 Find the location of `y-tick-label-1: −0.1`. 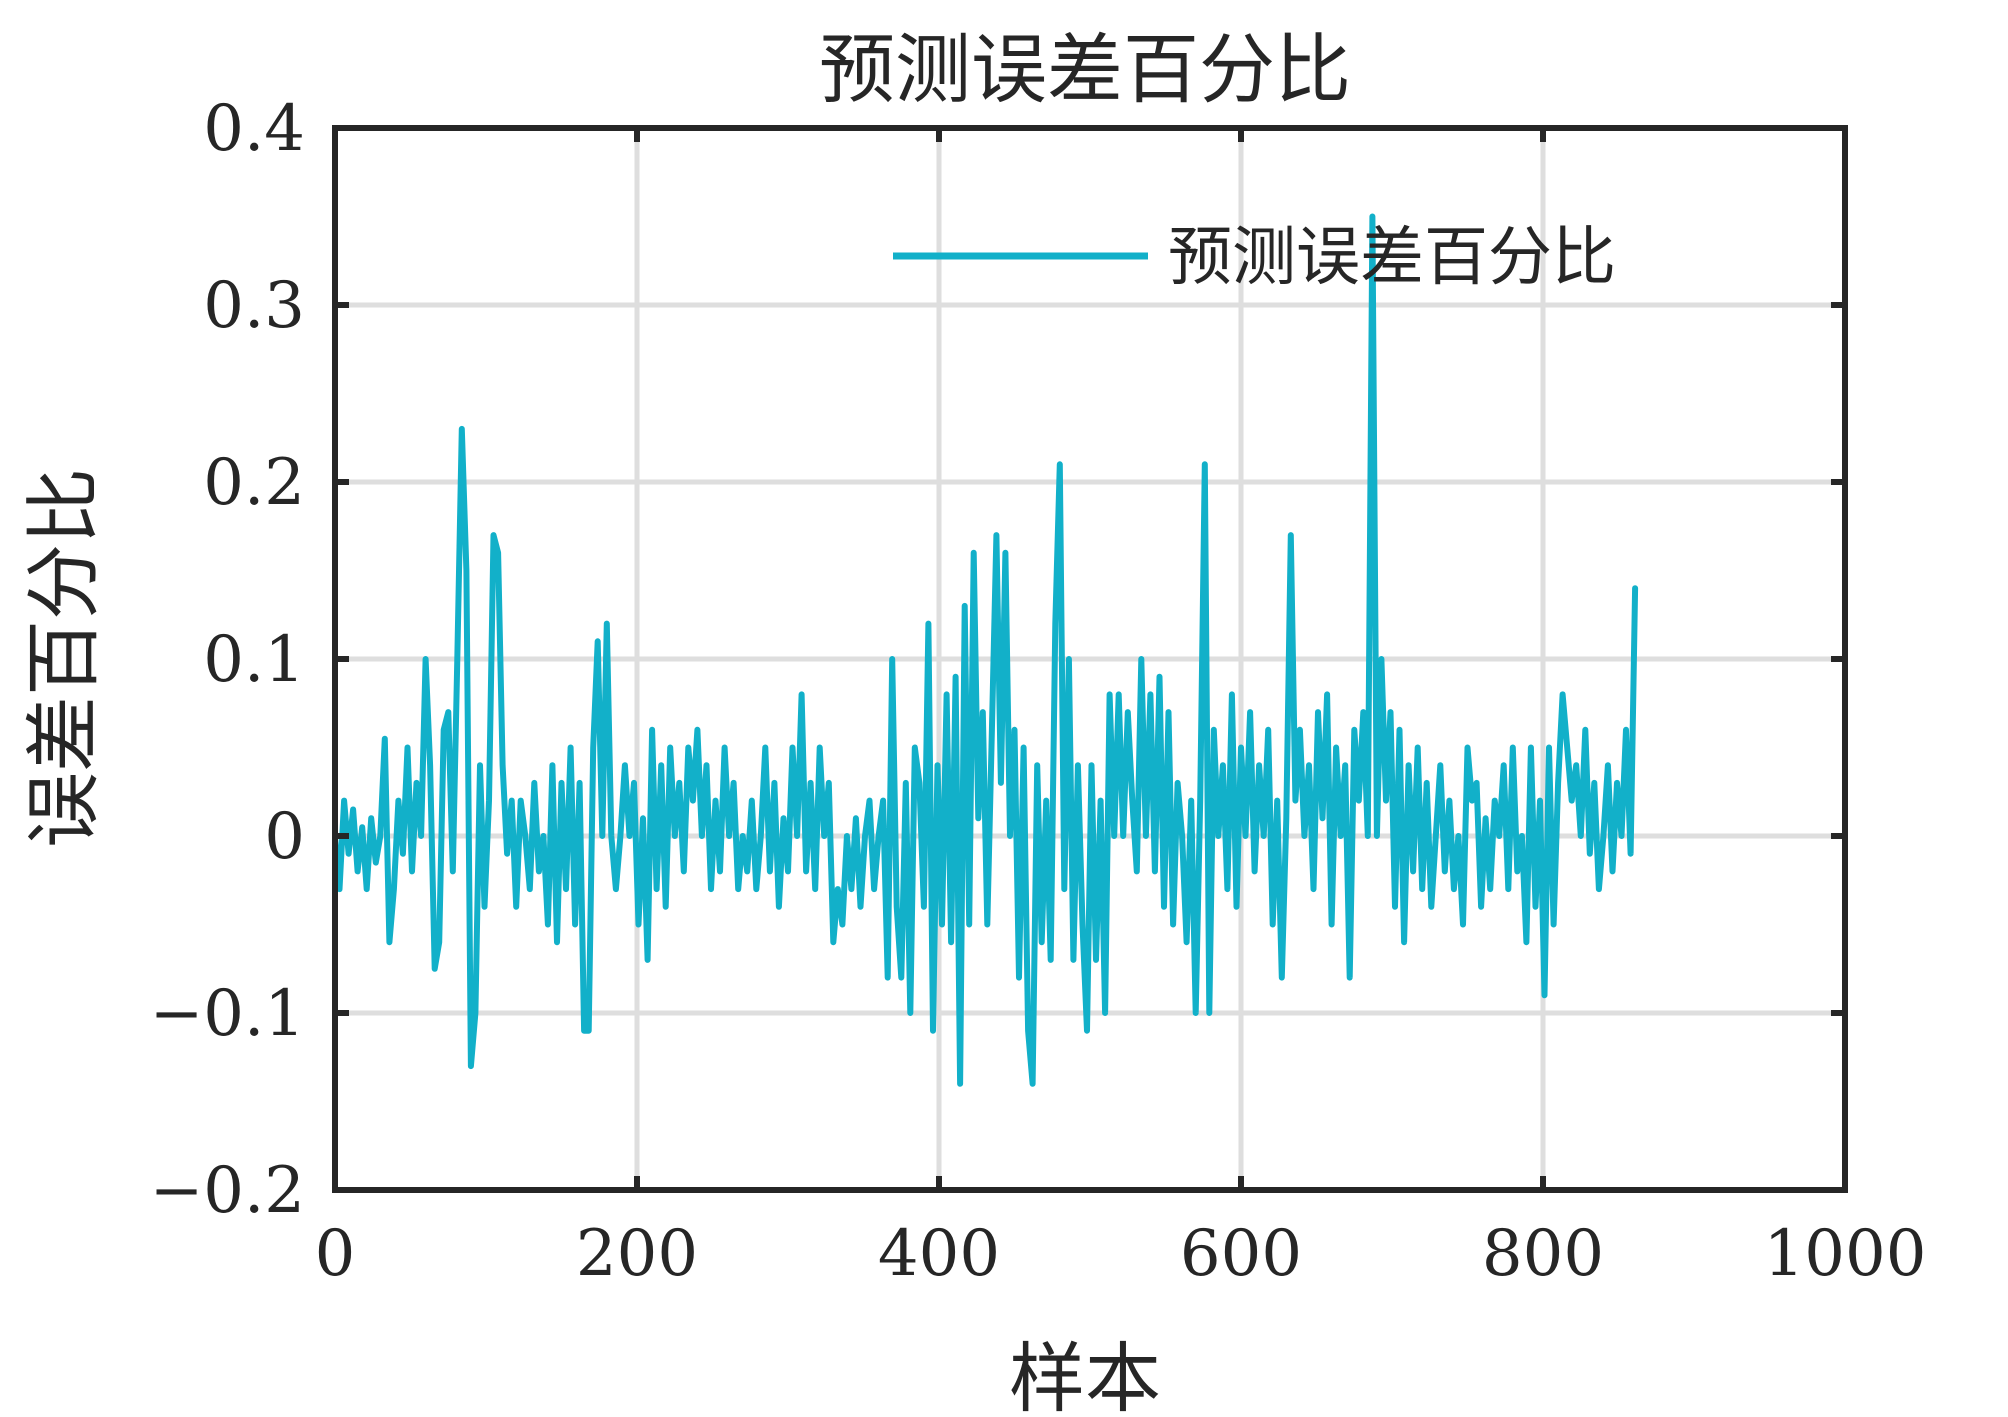

y-tick-label-1: −0.1 is located at coordinates (227, 1014).